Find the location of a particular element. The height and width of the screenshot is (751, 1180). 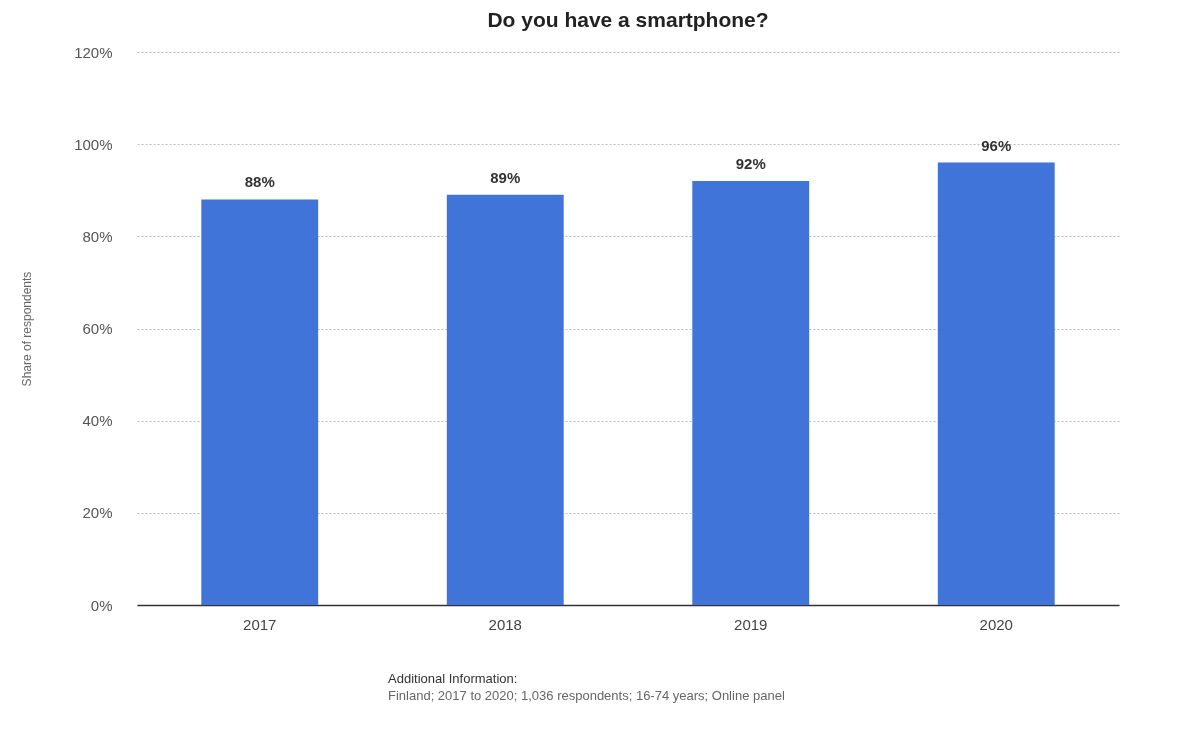

data-label: 88% is located at coordinates (259, 182).